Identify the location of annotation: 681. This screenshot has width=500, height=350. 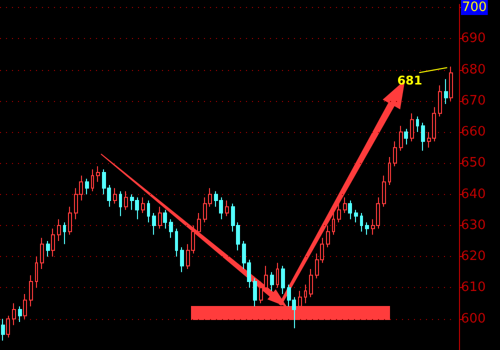
(409, 81).